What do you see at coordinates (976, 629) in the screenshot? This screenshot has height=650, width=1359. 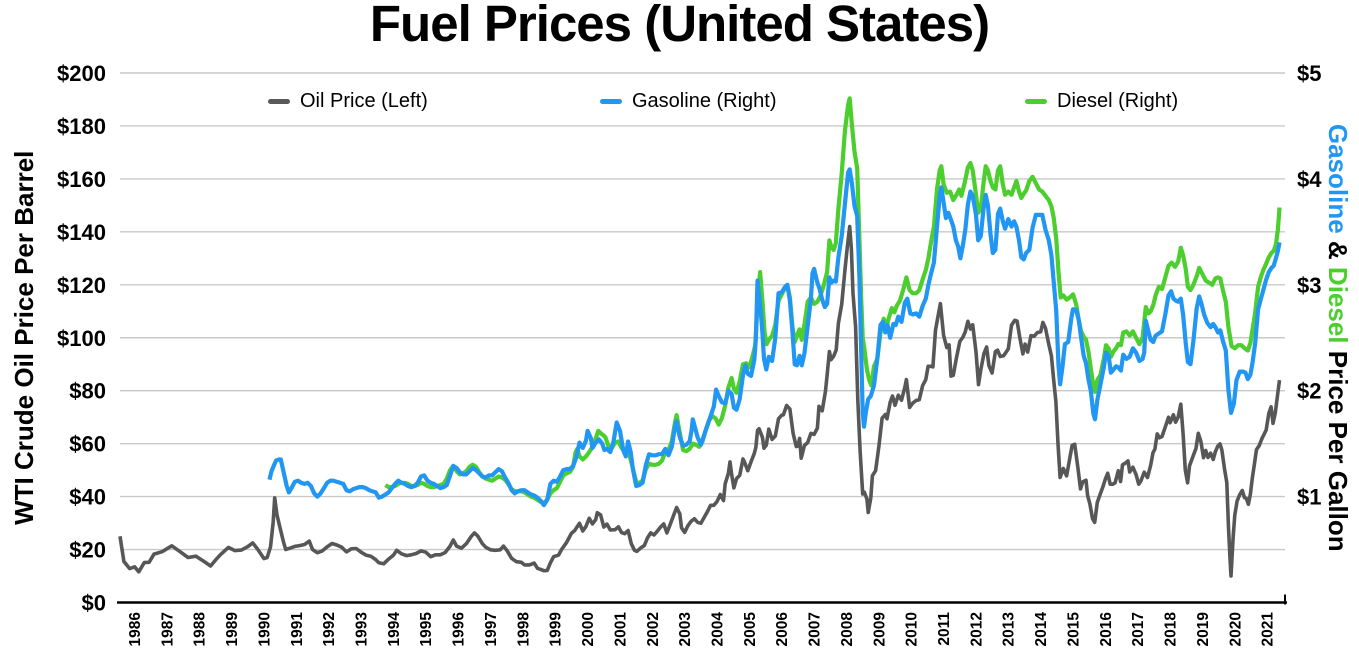 I see `x-axis-year-label: 2012` at bounding box center [976, 629].